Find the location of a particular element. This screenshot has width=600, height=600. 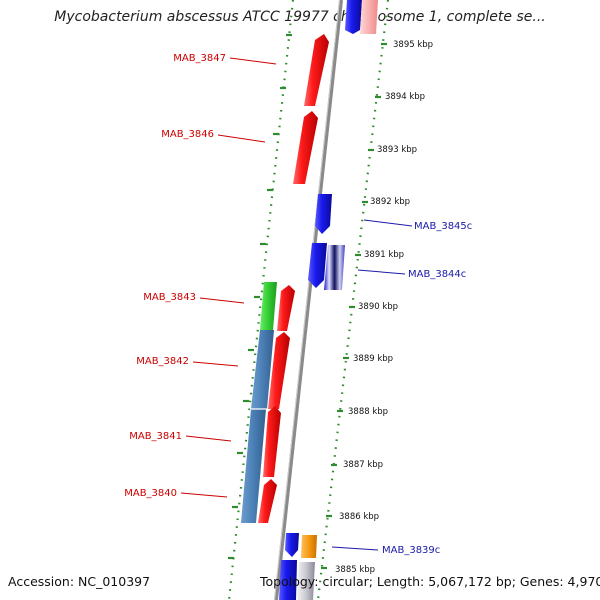

inner-dotted-track is located at coordinates (261, 300).